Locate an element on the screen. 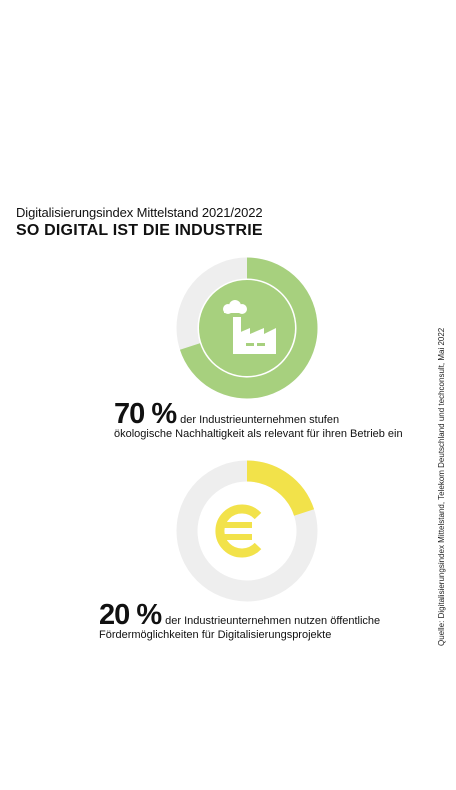  factory-icon is located at coordinates (247, 328).